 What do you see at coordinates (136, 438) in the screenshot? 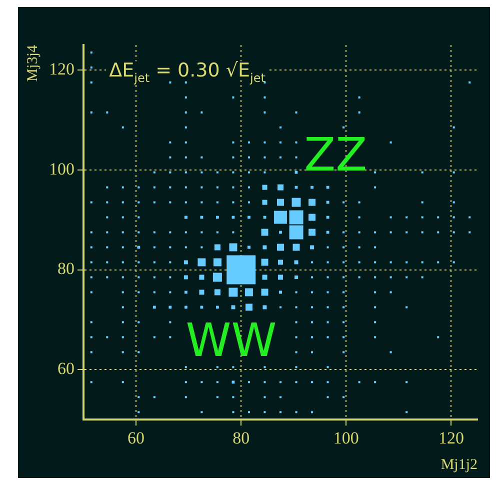
I see `x-tick-label: 60` at bounding box center [136, 438].